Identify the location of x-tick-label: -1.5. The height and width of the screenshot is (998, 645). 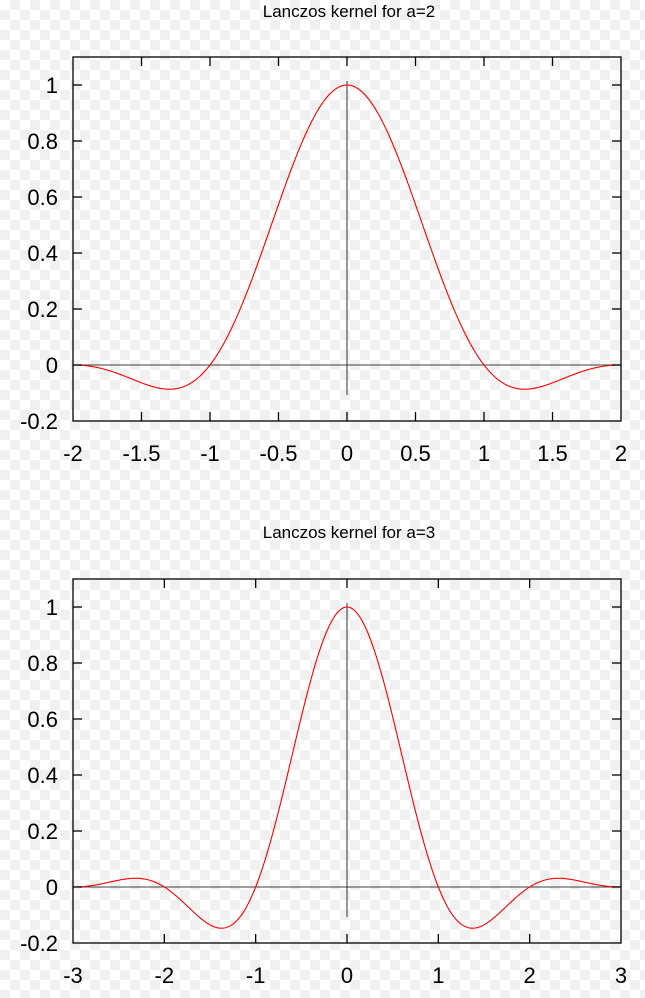
(142, 453).